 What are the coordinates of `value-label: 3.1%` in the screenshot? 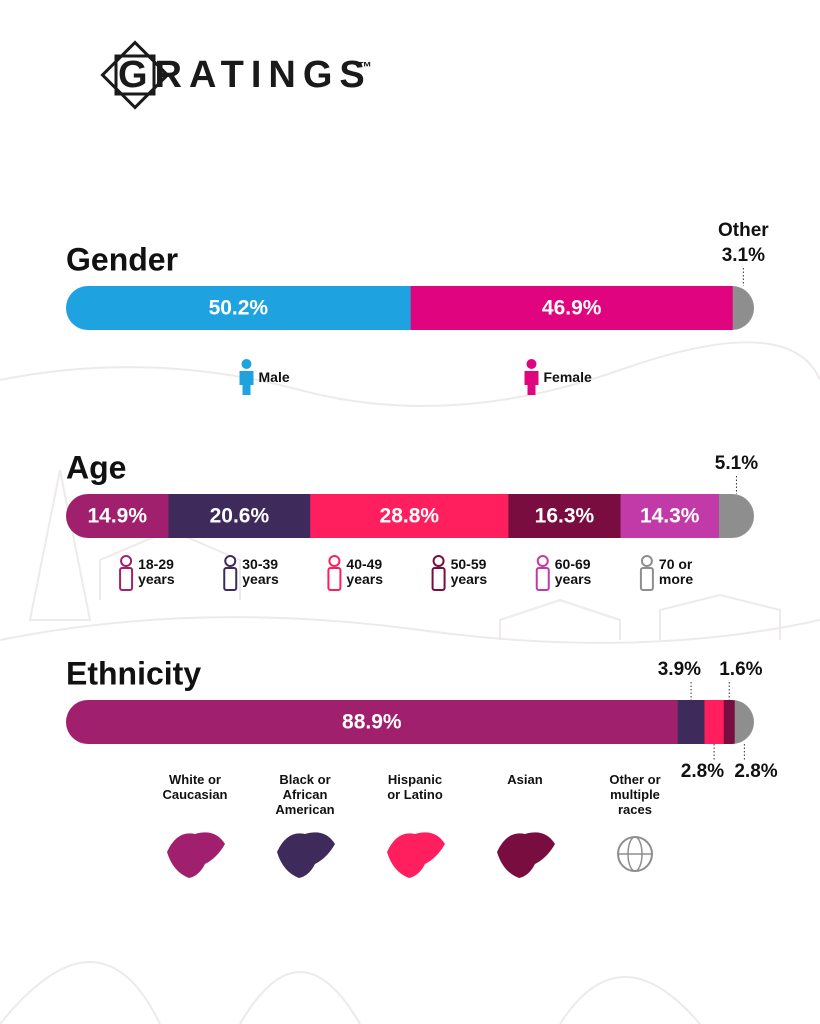 It's located at (743, 255).